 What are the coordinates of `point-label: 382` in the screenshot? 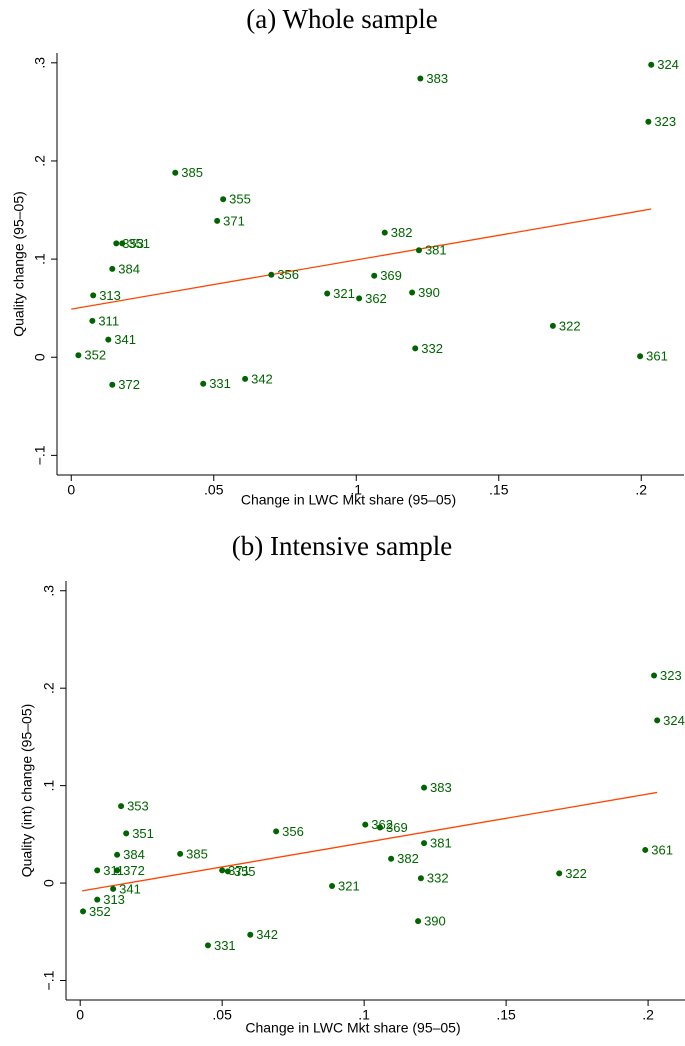 It's located at (402, 232).